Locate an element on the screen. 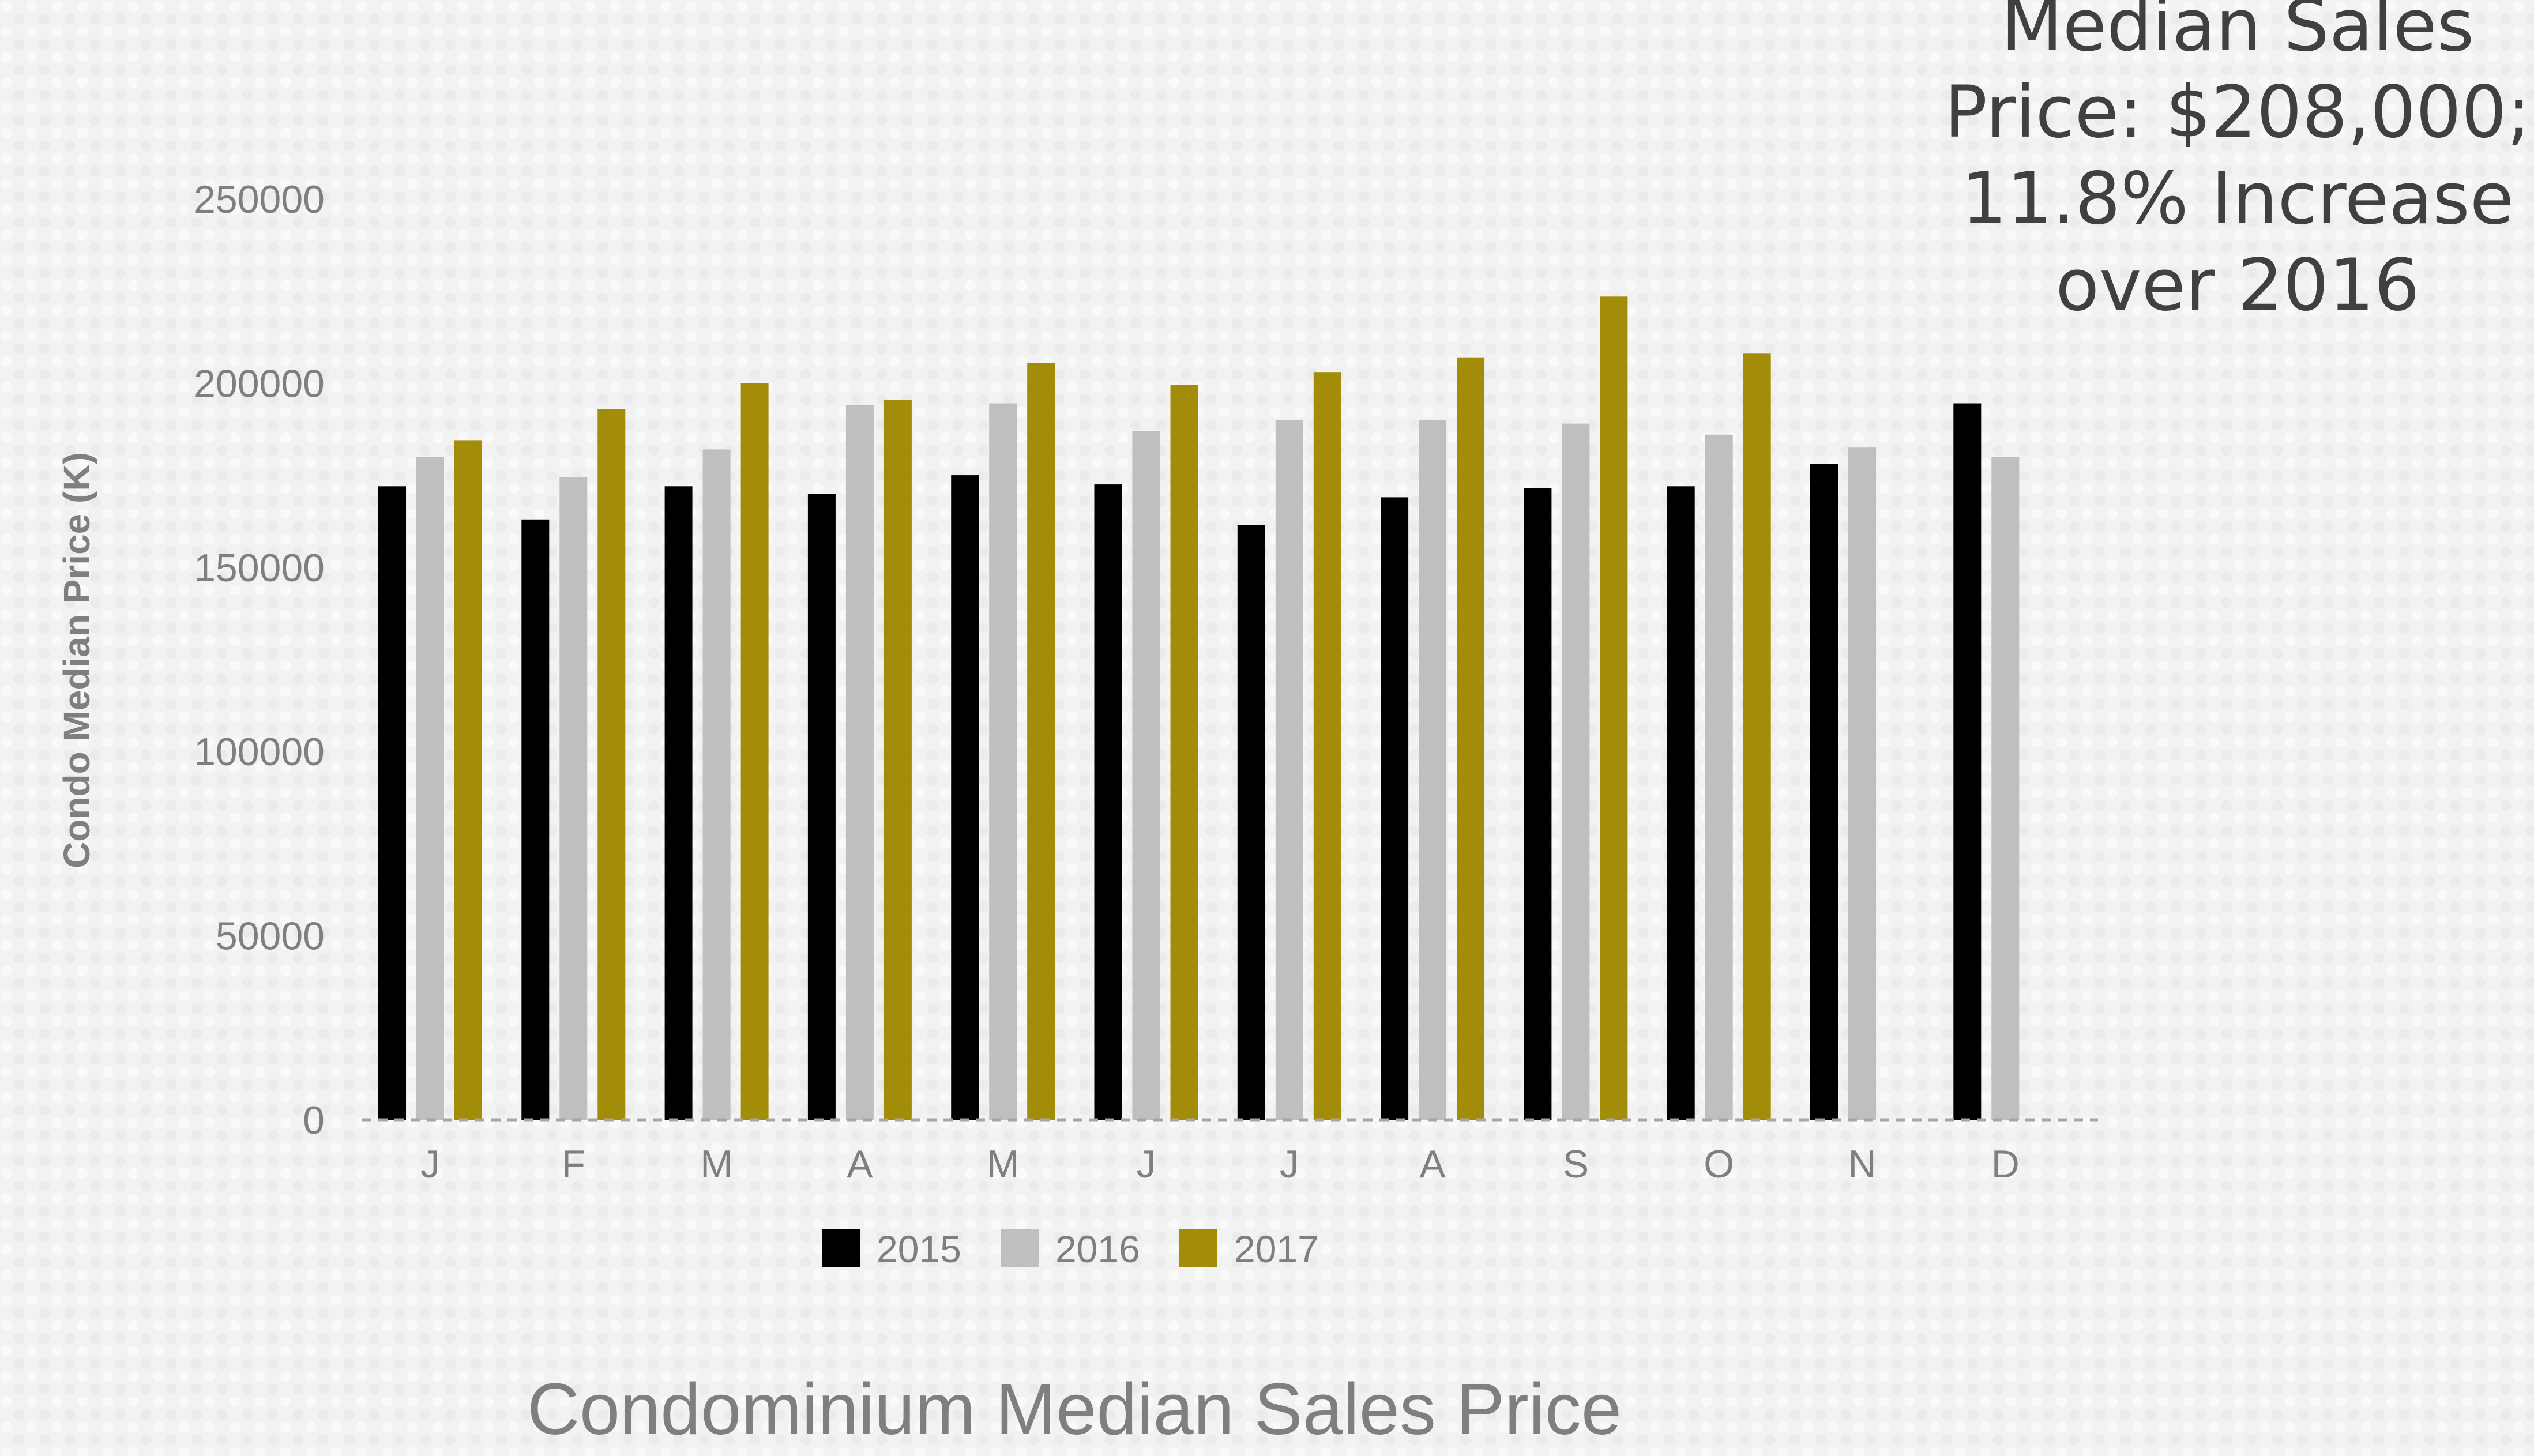 The image size is (2534, 1456). y-tick-label-1: 50000 is located at coordinates (270, 936).